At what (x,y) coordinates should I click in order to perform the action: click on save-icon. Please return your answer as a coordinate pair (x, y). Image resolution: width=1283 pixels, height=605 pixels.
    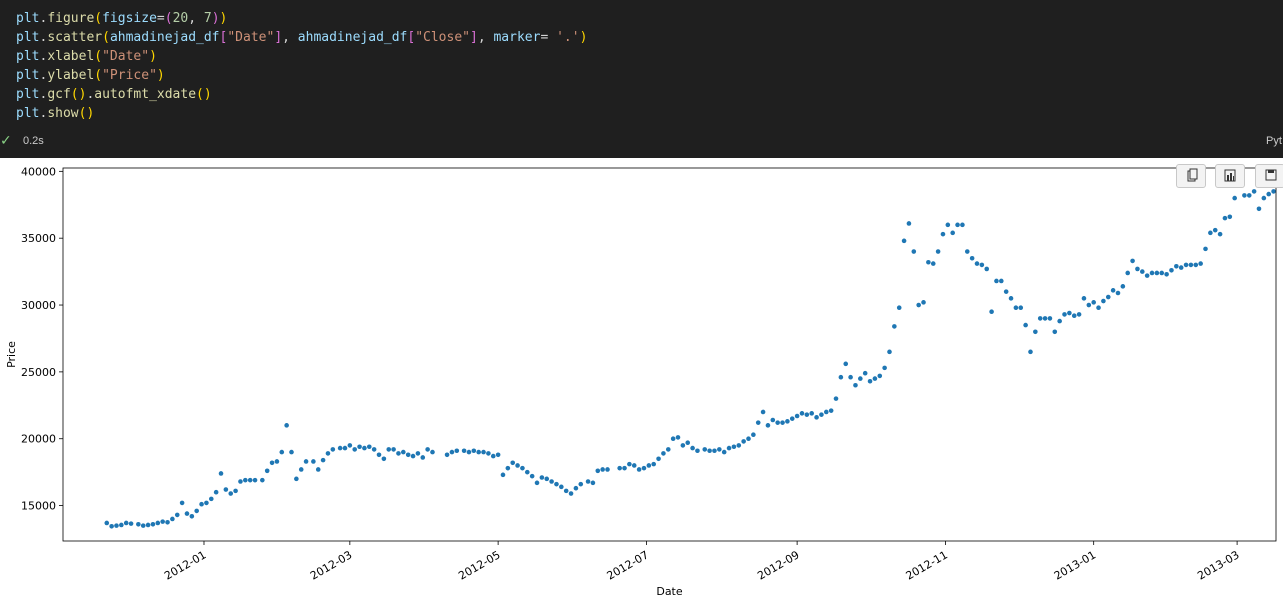
    Looking at the image, I should click on (1271, 175).